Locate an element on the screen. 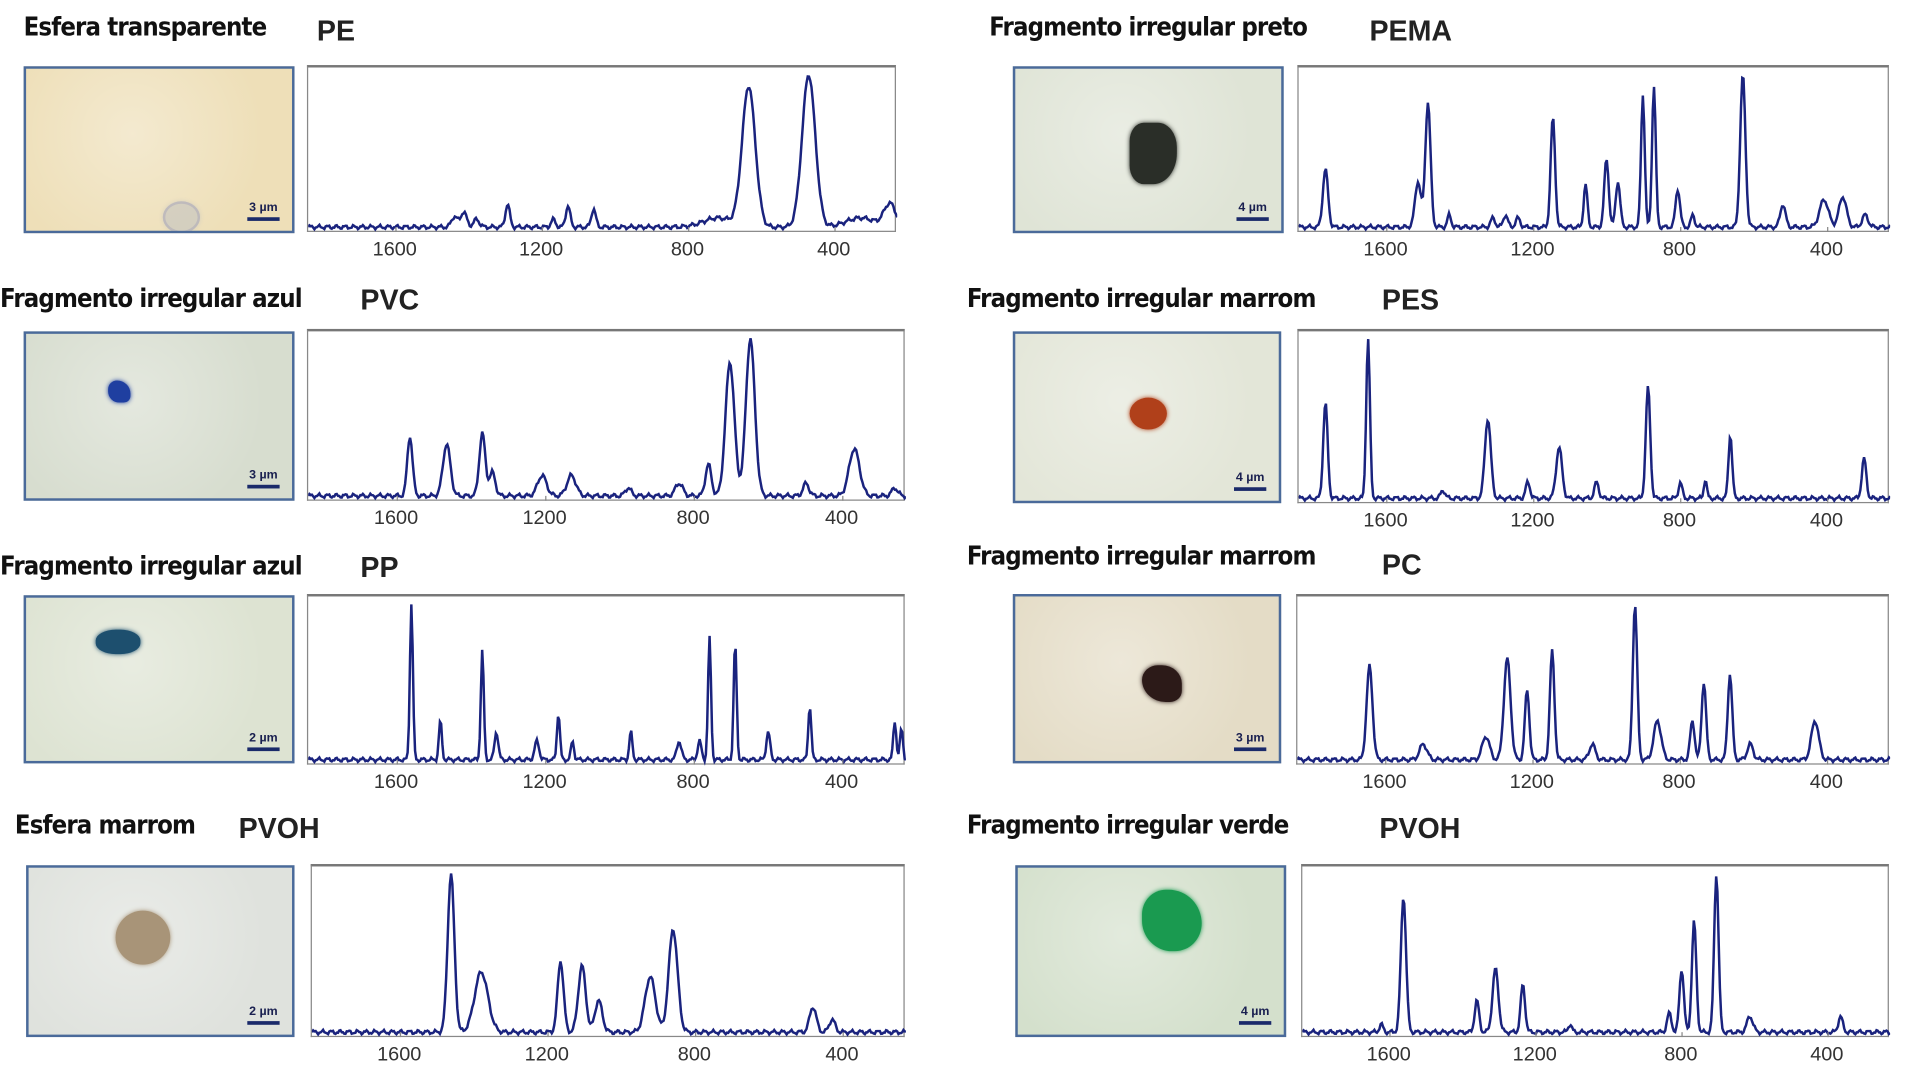 The width and height of the screenshot is (1920, 1080). polymer-label: PEMA is located at coordinates (1411, 30).